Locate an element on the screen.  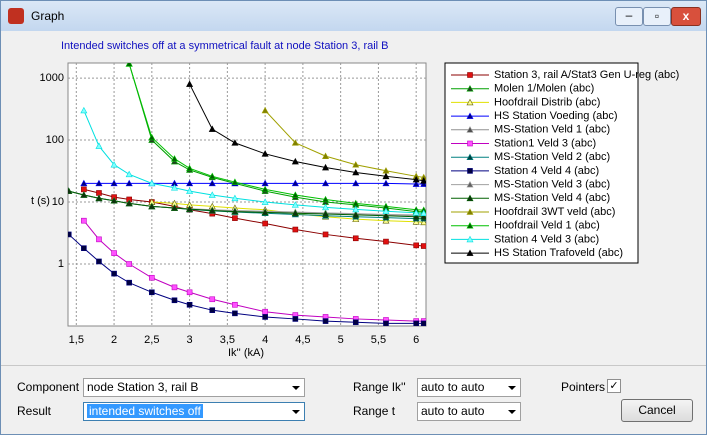
cancel-label: Cancel is located at coordinates (657, 410).